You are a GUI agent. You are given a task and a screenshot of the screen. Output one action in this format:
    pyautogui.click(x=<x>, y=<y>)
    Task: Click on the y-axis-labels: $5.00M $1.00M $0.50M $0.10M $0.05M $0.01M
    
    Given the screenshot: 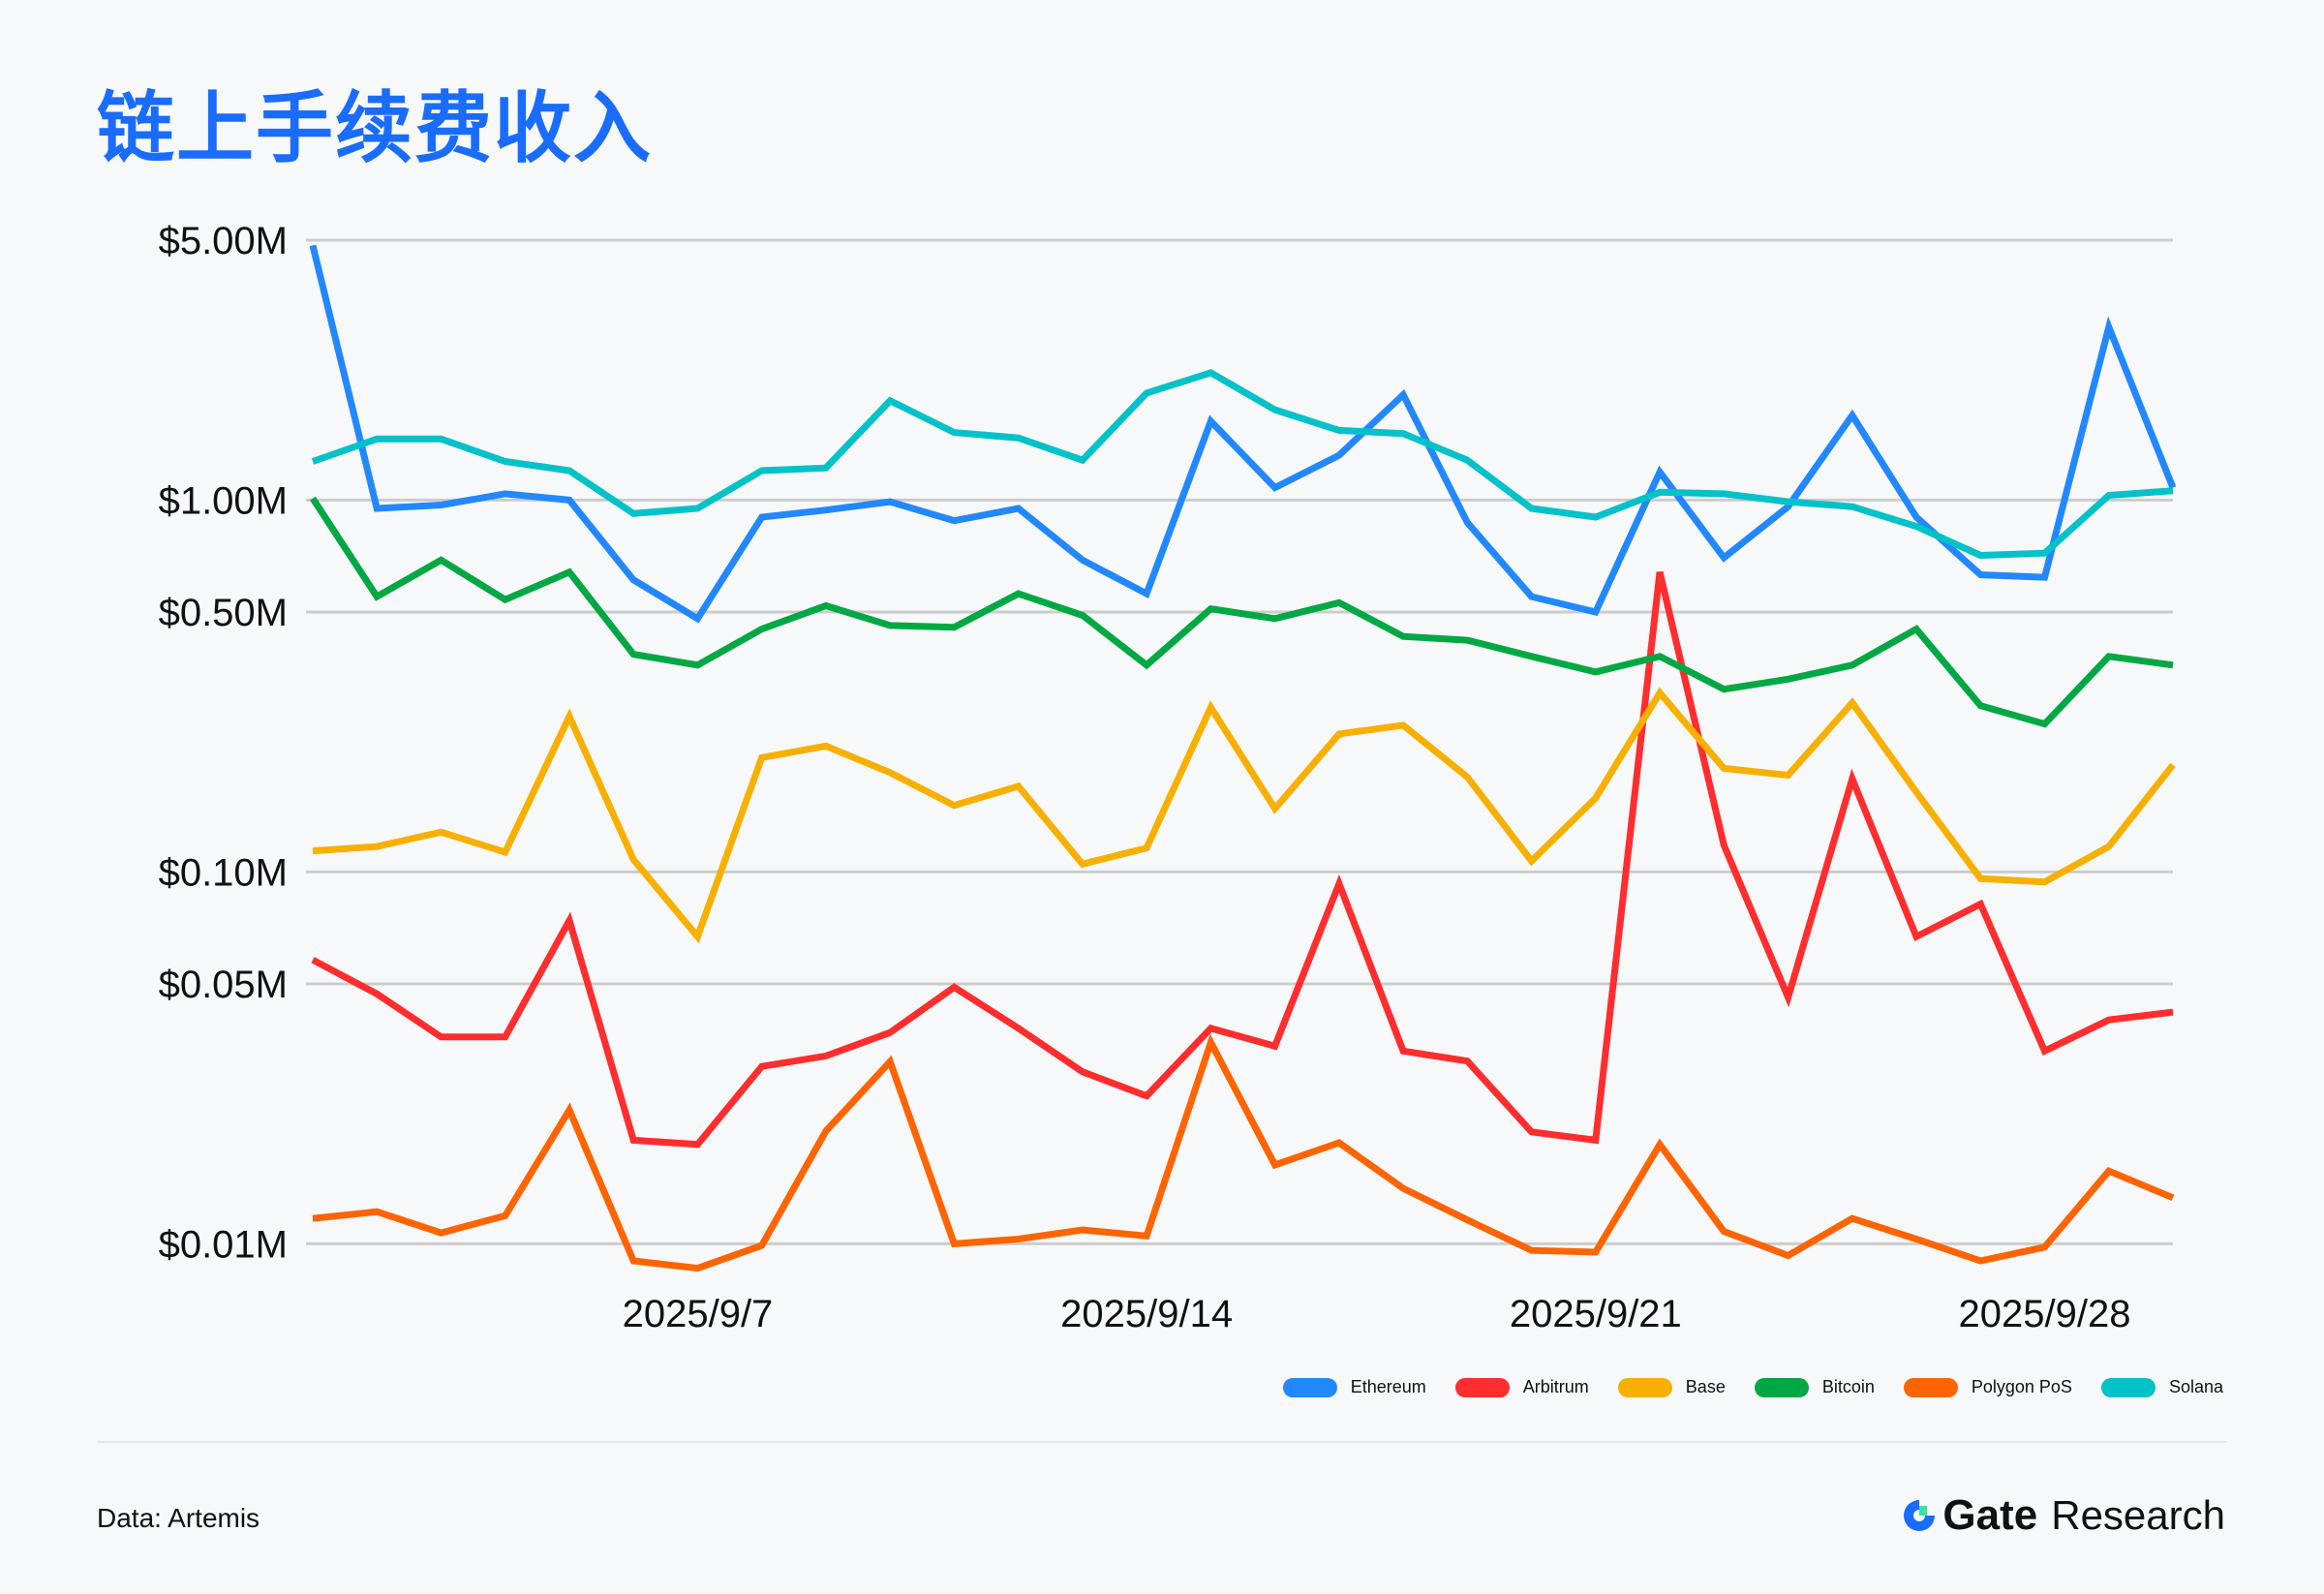 What is the action you would take?
    pyautogui.click(x=224, y=743)
    